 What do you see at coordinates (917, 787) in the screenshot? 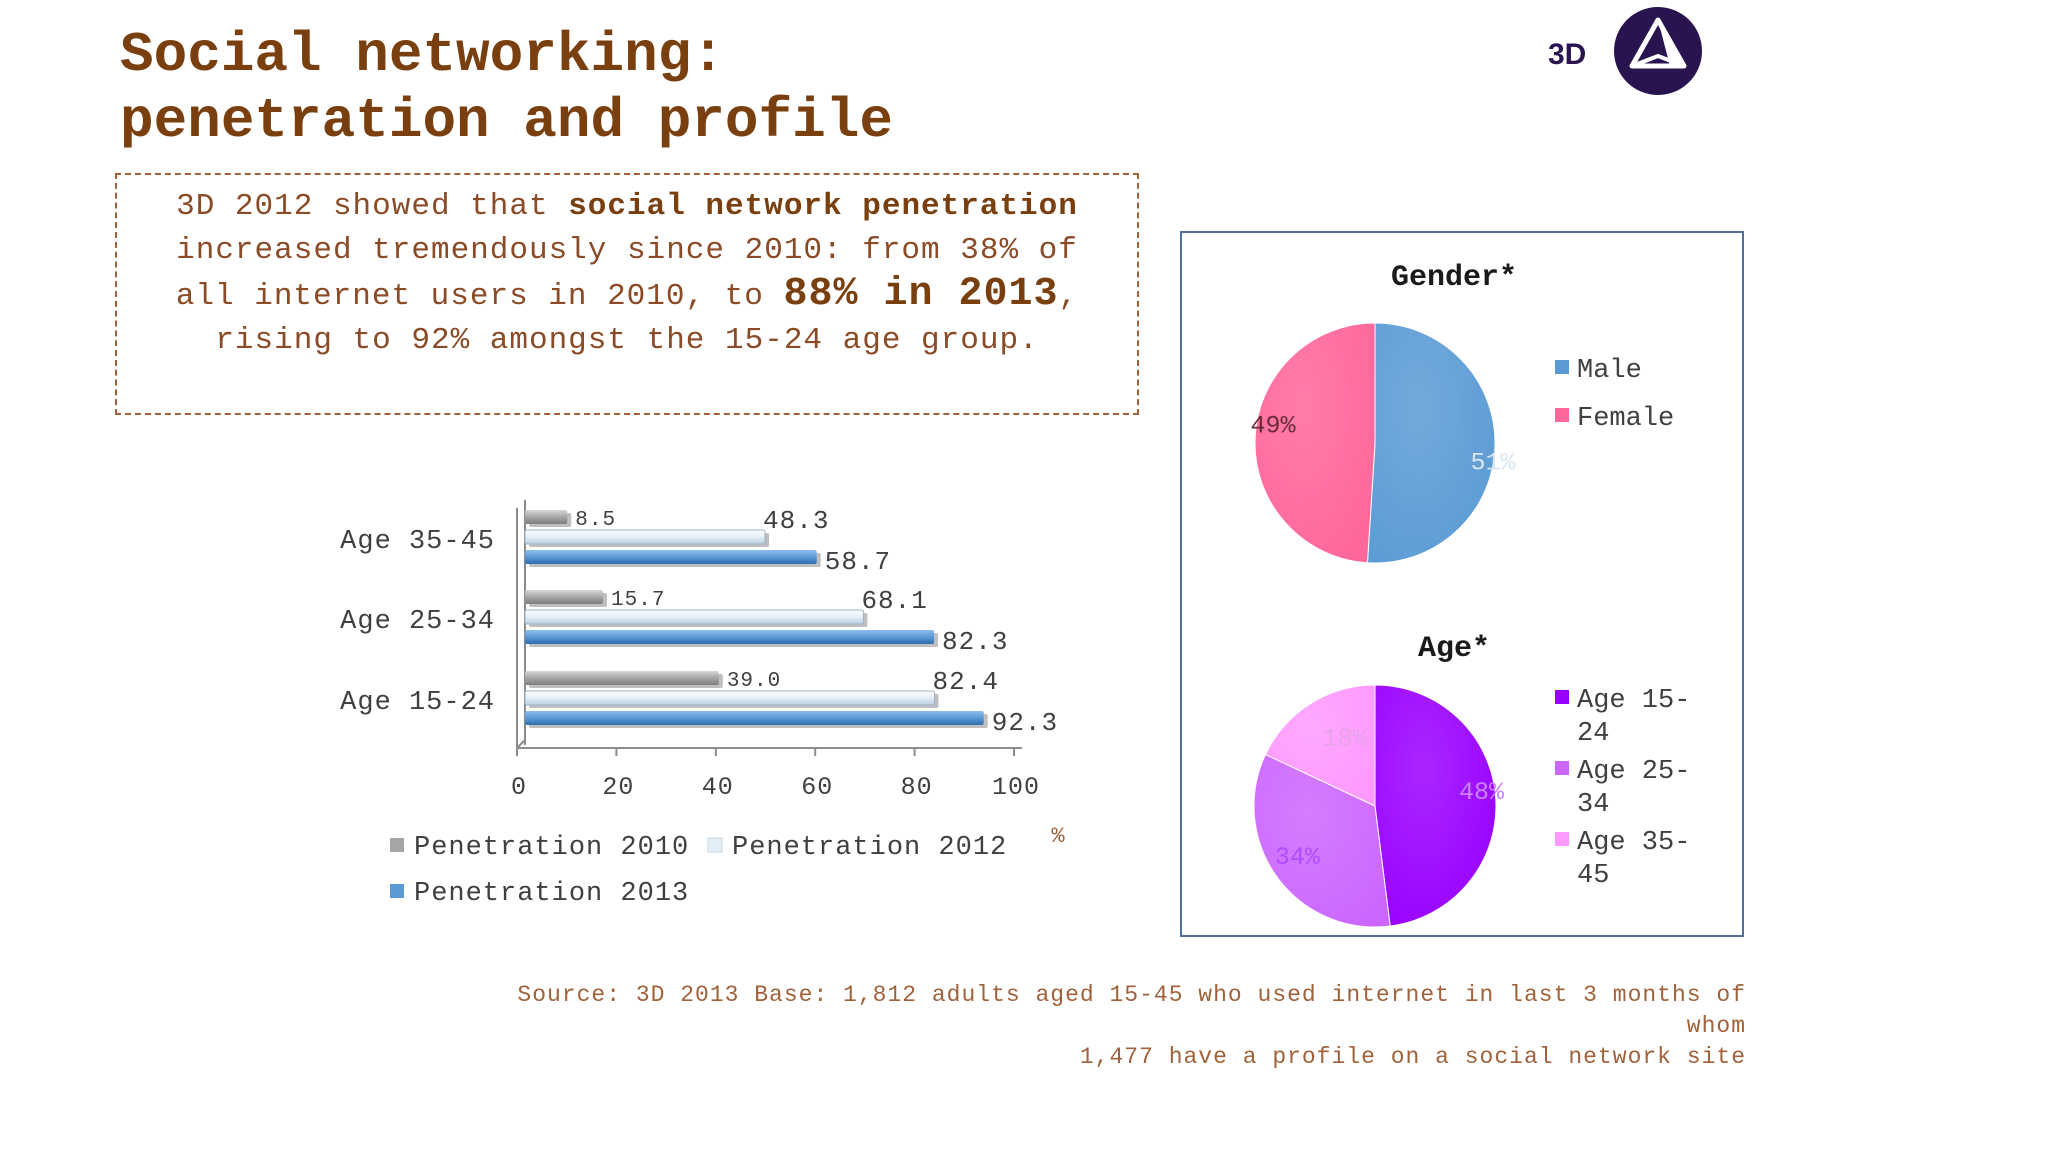
I see `x-tick-label: 80` at bounding box center [917, 787].